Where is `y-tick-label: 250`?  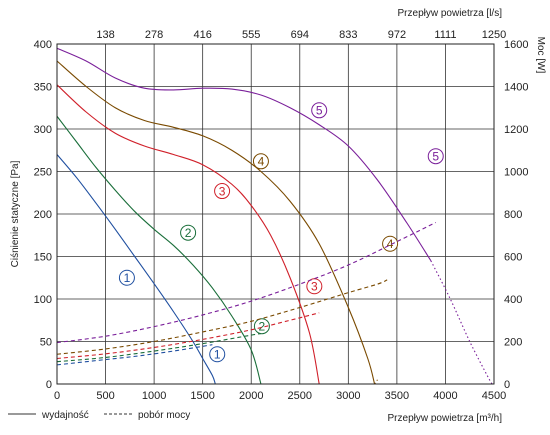
y-tick-label: 250 is located at coordinates (43, 173).